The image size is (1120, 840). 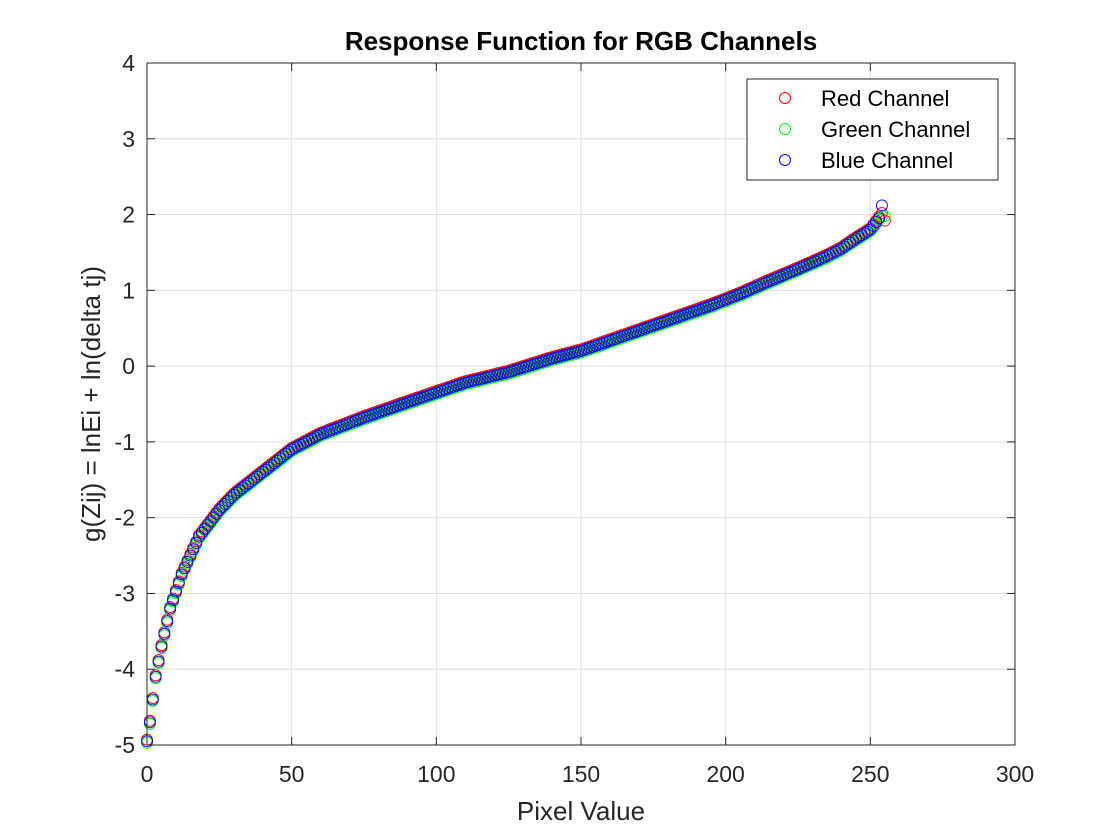 What do you see at coordinates (125, 745) in the screenshot?
I see `y-tick-label: -5` at bounding box center [125, 745].